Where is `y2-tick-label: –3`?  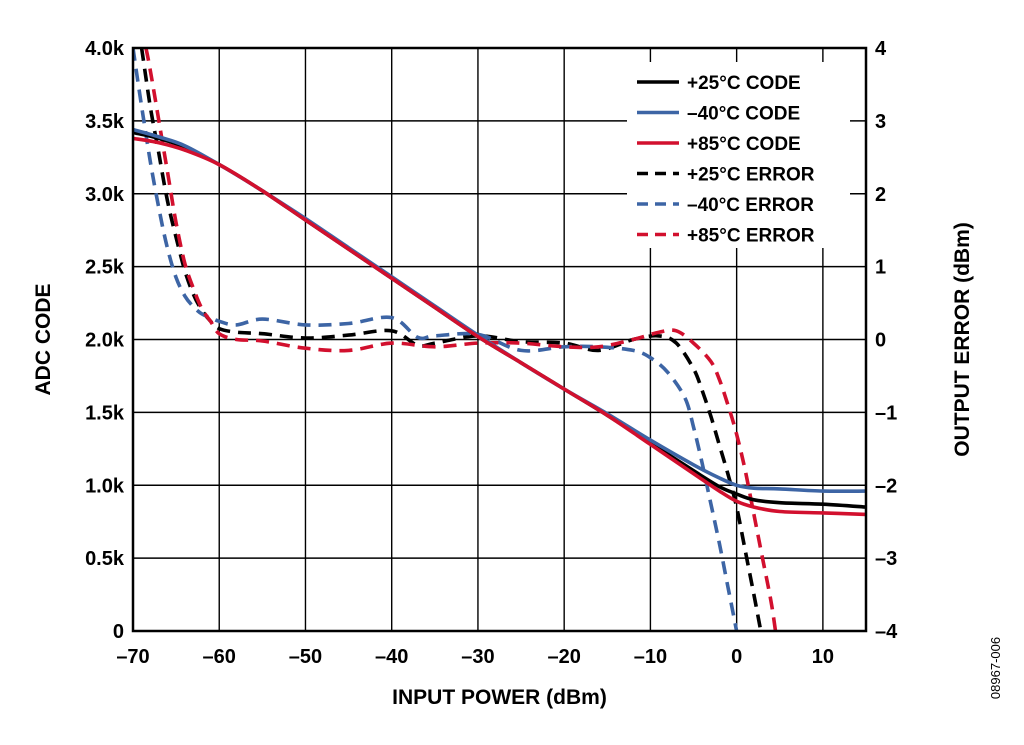
y2-tick-label: –3 is located at coordinates (886, 559).